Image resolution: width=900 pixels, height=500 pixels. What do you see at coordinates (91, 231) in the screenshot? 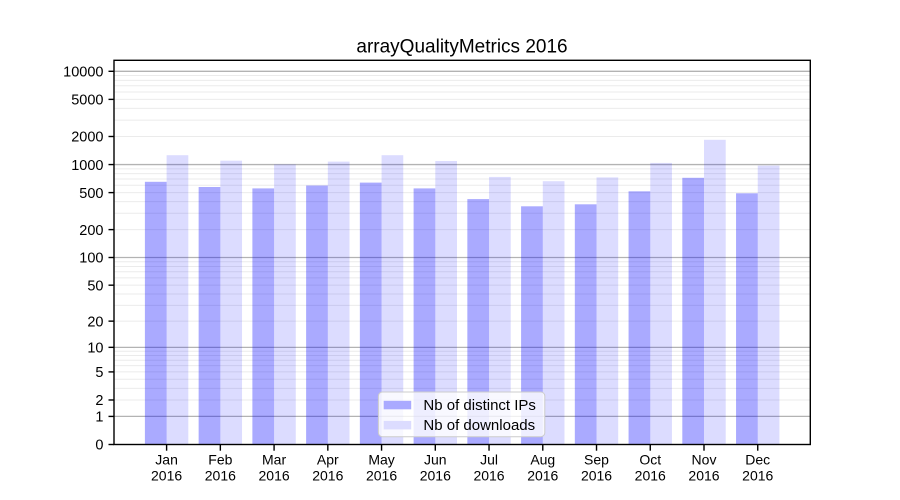
I see `svg-text: 200` at bounding box center [91, 231].